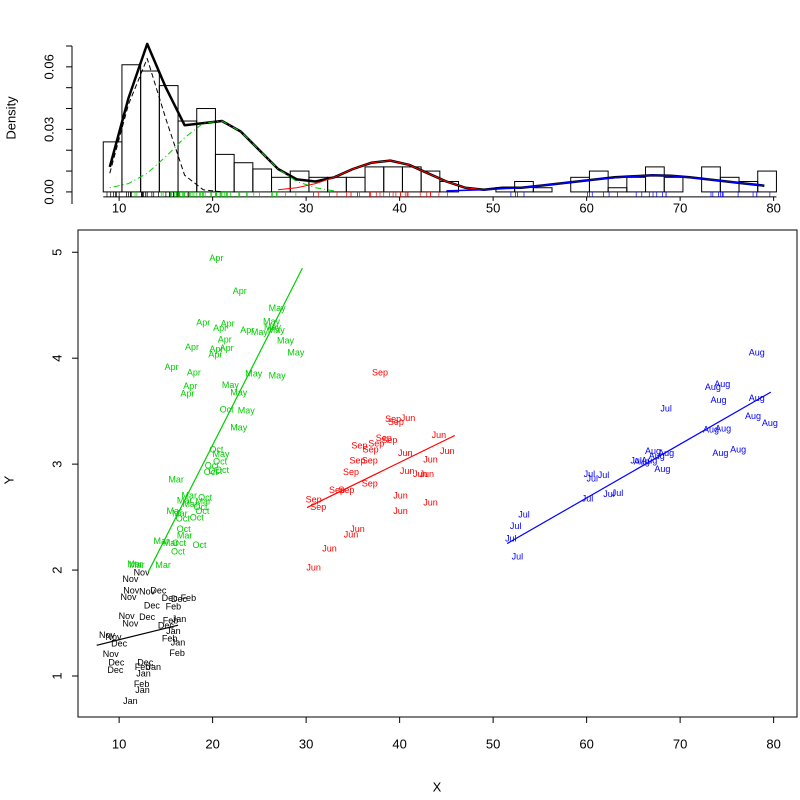 This screenshot has height=800, width=800. What do you see at coordinates (493, 207) in the screenshot?
I see `x-tick-label: 50` at bounding box center [493, 207].